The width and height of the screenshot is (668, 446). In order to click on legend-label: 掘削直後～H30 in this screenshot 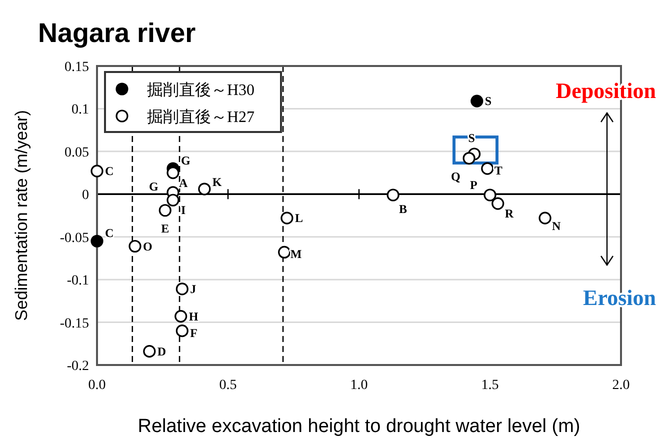, I will do `click(201, 90)`.